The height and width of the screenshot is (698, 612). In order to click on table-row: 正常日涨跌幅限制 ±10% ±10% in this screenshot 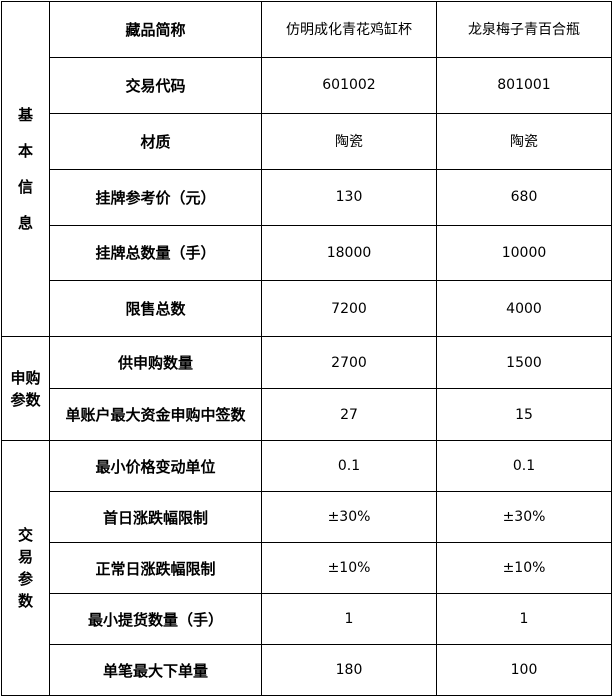, I will do `click(307, 568)`.